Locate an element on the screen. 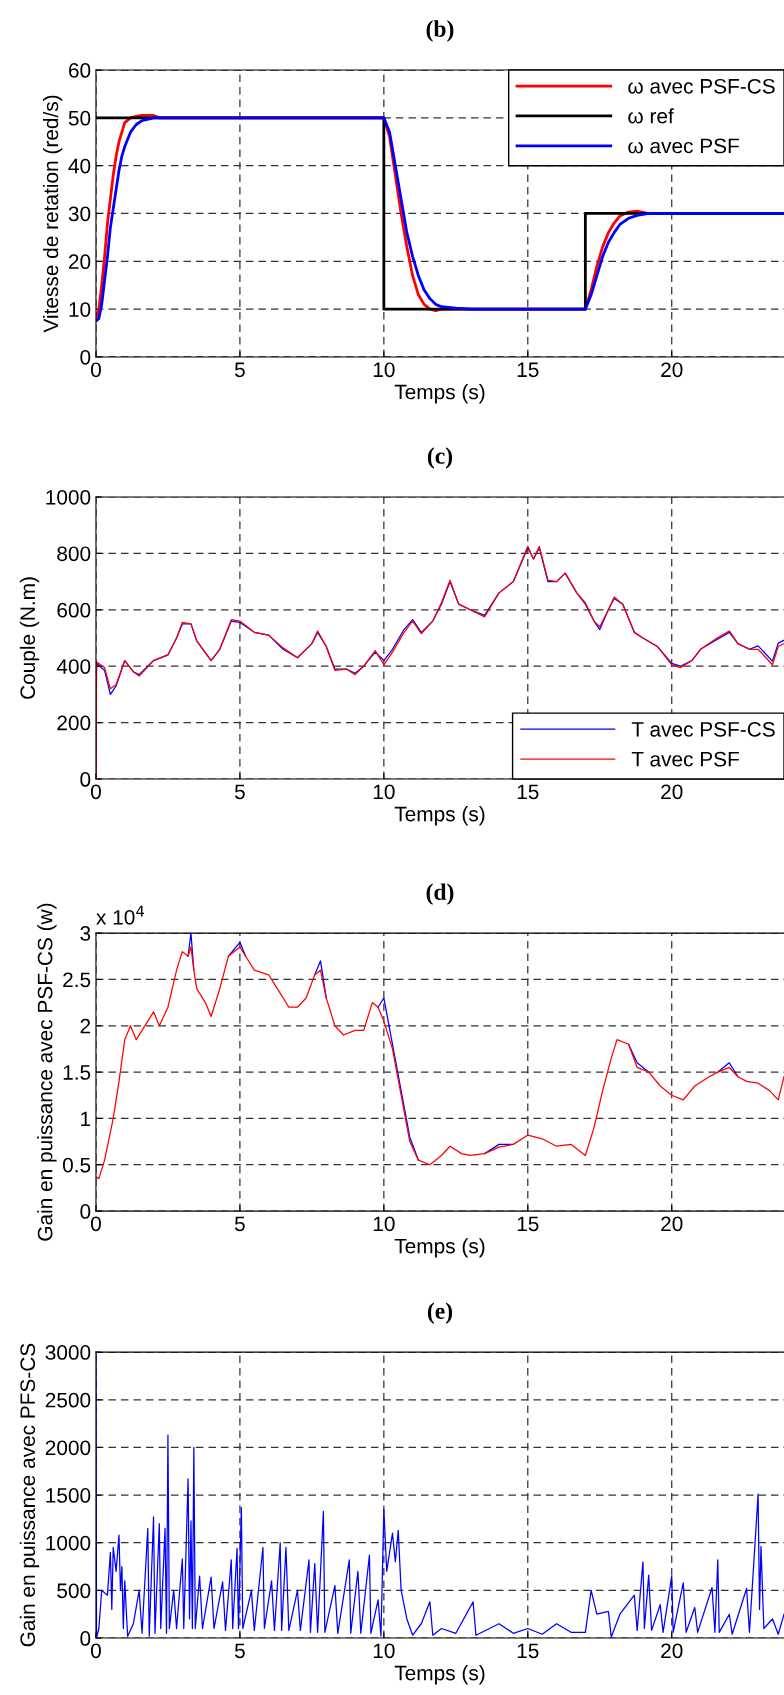 This screenshot has width=784, height=1695. y-tick-label: 10 is located at coordinates (80, 309).